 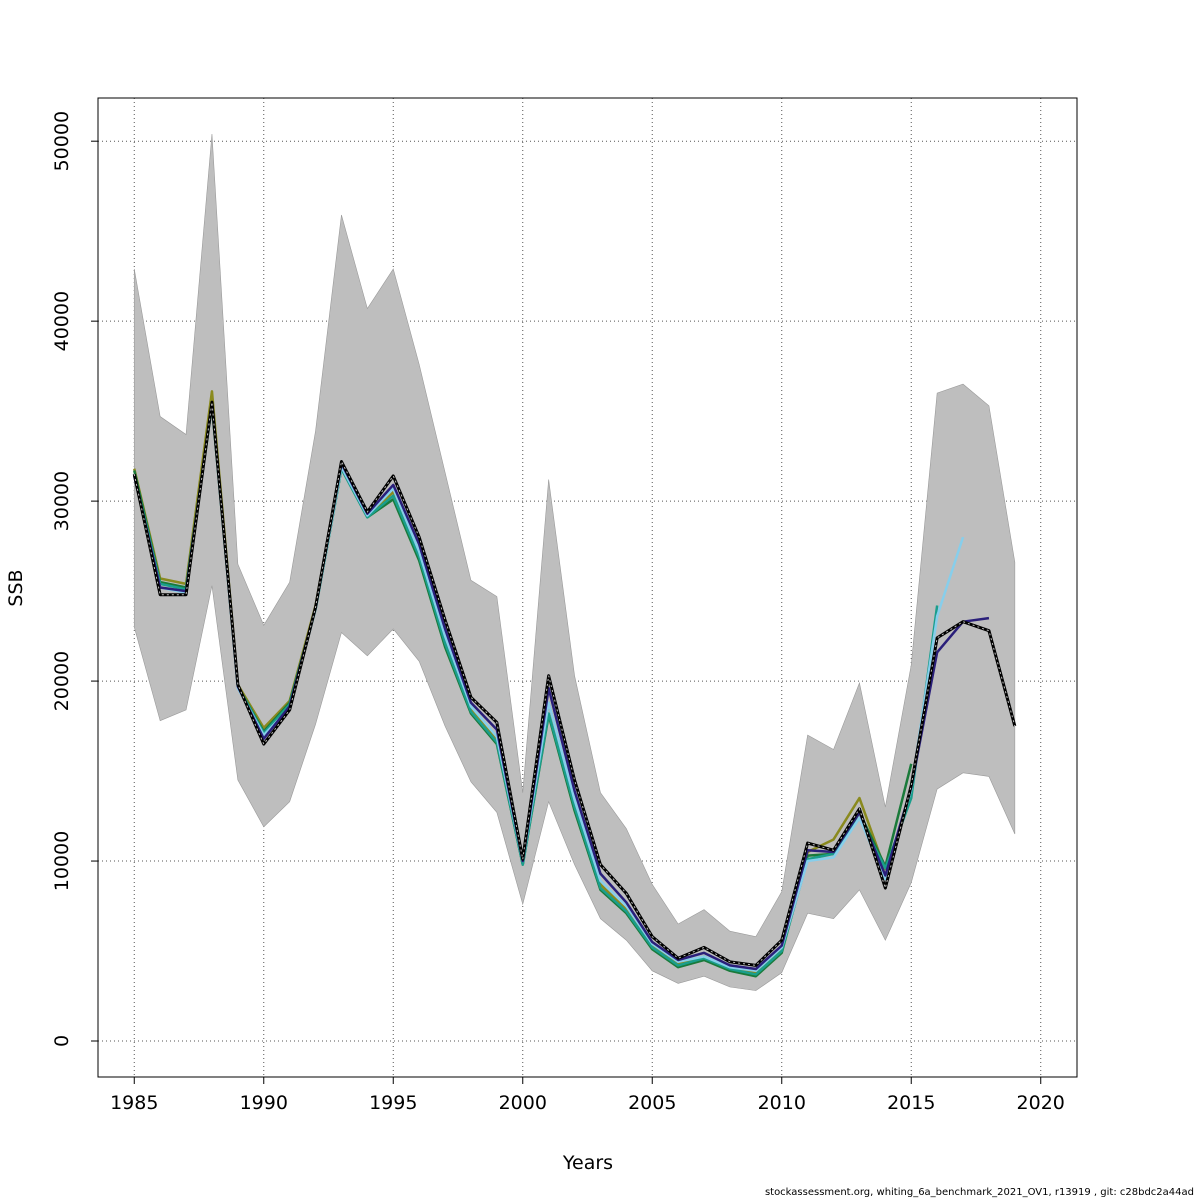 What do you see at coordinates (911, 1103) in the screenshot?
I see `x-tick-label: 2015` at bounding box center [911, 1103].